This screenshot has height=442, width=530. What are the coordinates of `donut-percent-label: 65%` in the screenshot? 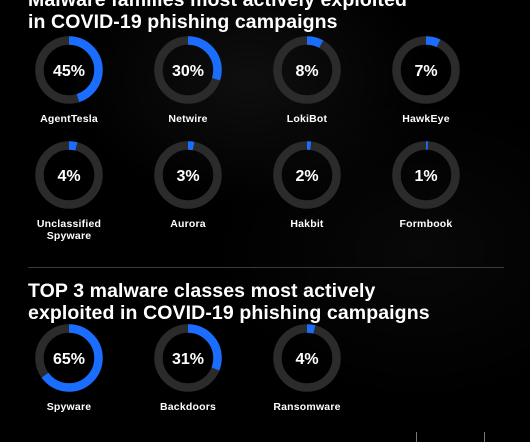 It's located at (69, 359).